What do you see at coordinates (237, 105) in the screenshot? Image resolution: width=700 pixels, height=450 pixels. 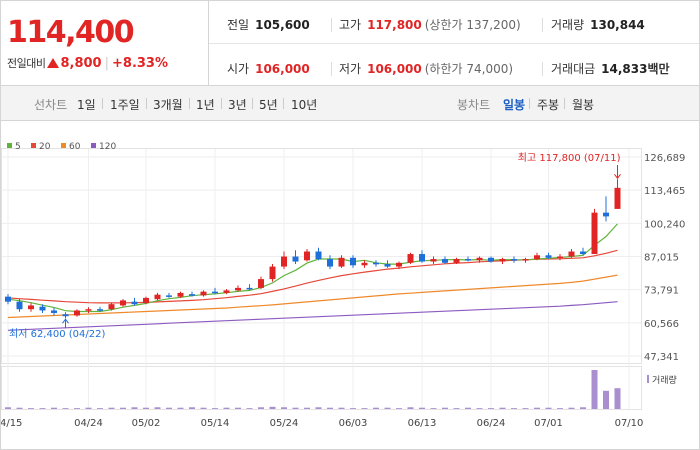 I see `tab-3y: 3년` at bounding box center [237, 105].